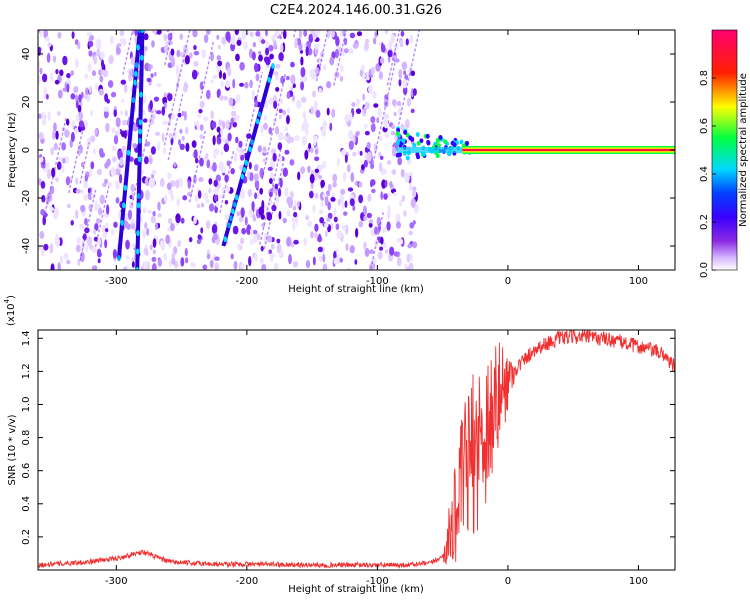 The width and height of the screenshot is (750, 600). What do you see at coordinates (116, 281) in the screenshot?
I see `x-tick-label: -300` at bounding box center [116, 281].